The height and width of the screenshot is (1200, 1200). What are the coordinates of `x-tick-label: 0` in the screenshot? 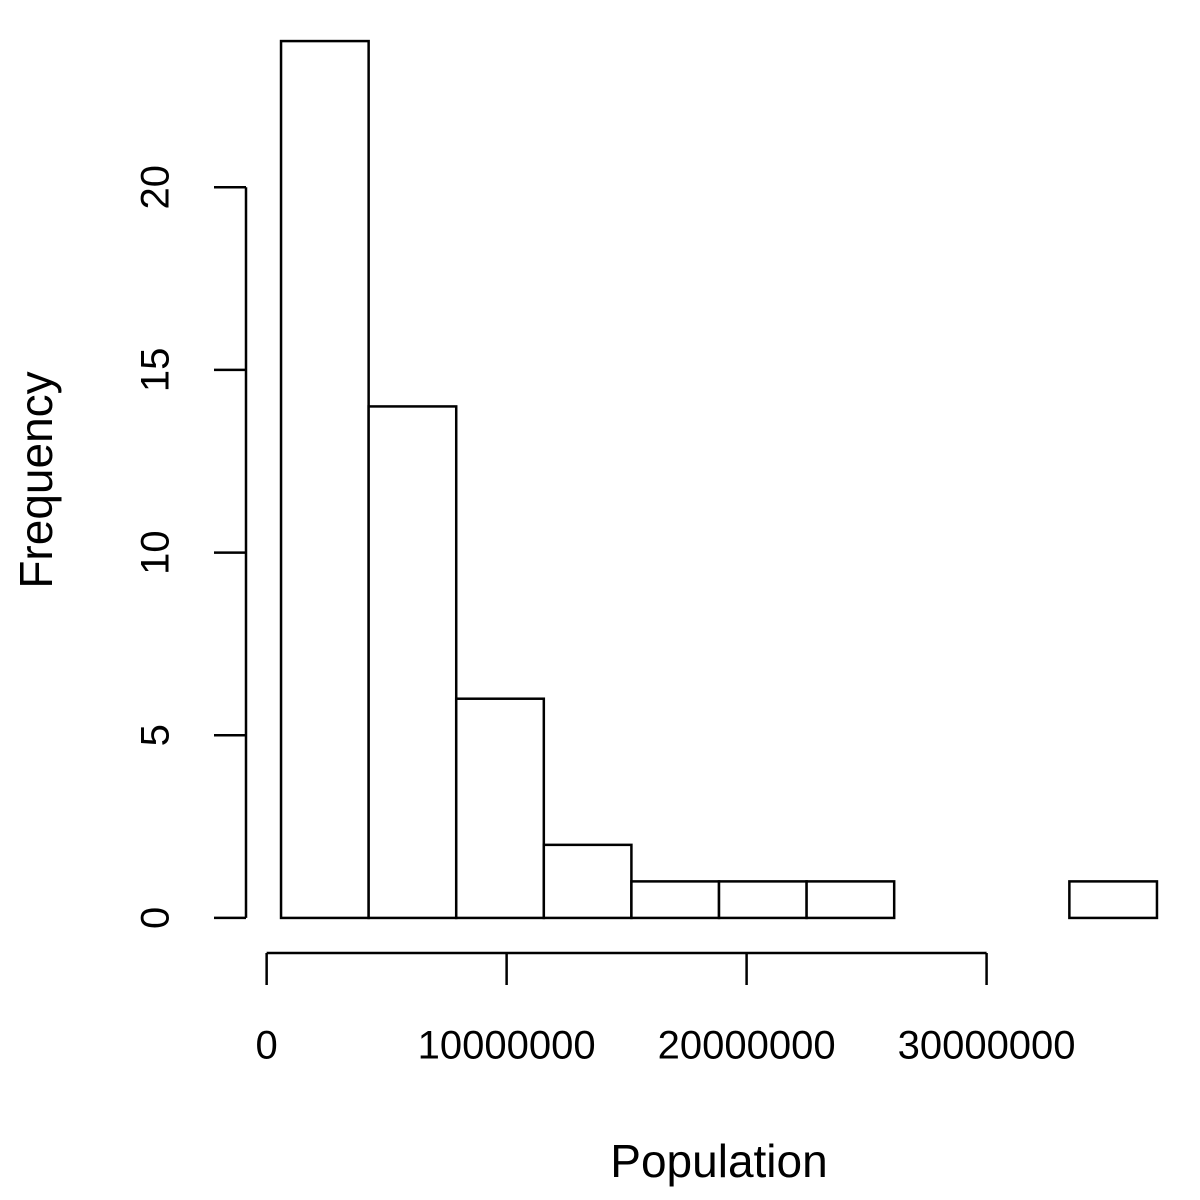 It's located at (267, 1046).